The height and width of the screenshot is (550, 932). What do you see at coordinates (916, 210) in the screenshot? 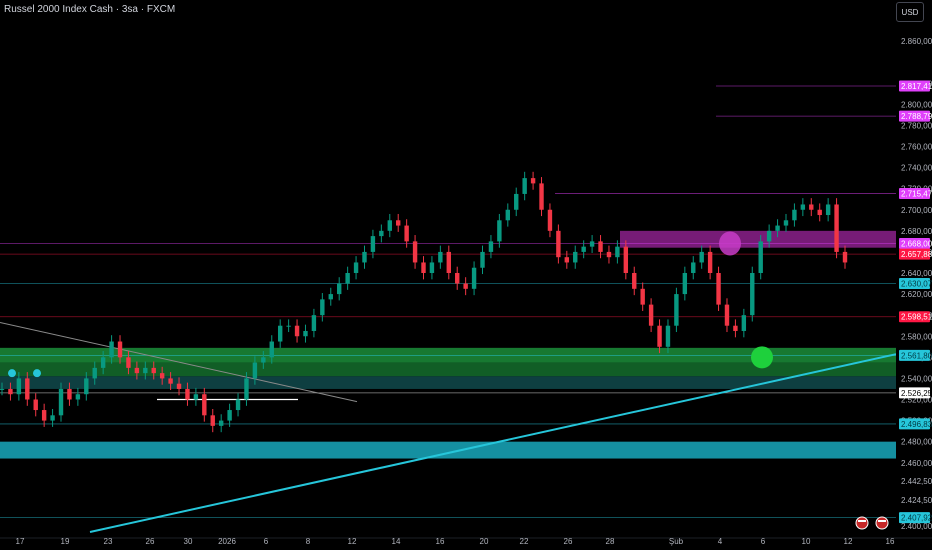
I see `y-tick-label: 2.700,00` at bounding box center [916, 210].